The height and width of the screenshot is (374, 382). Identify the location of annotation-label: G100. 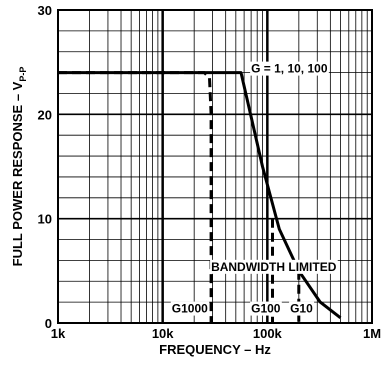
(266, 309).